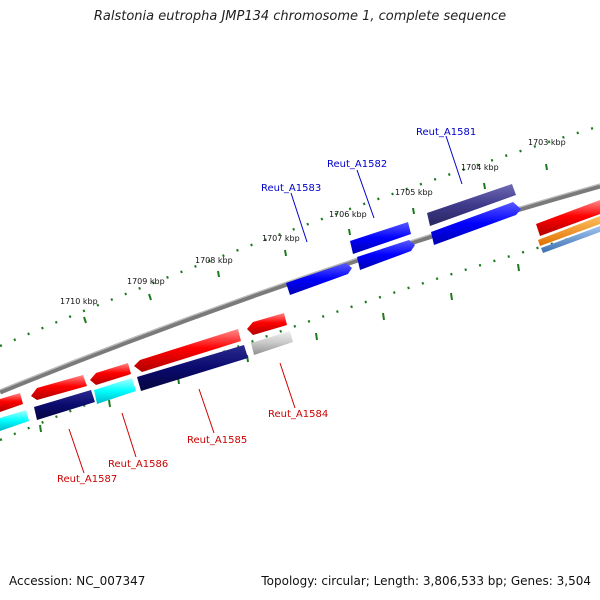  What do you see at coordinates (348, 214) in the screenshot?
I see `kbp-label: 1706 kbp` at bounding box center [348, 214].